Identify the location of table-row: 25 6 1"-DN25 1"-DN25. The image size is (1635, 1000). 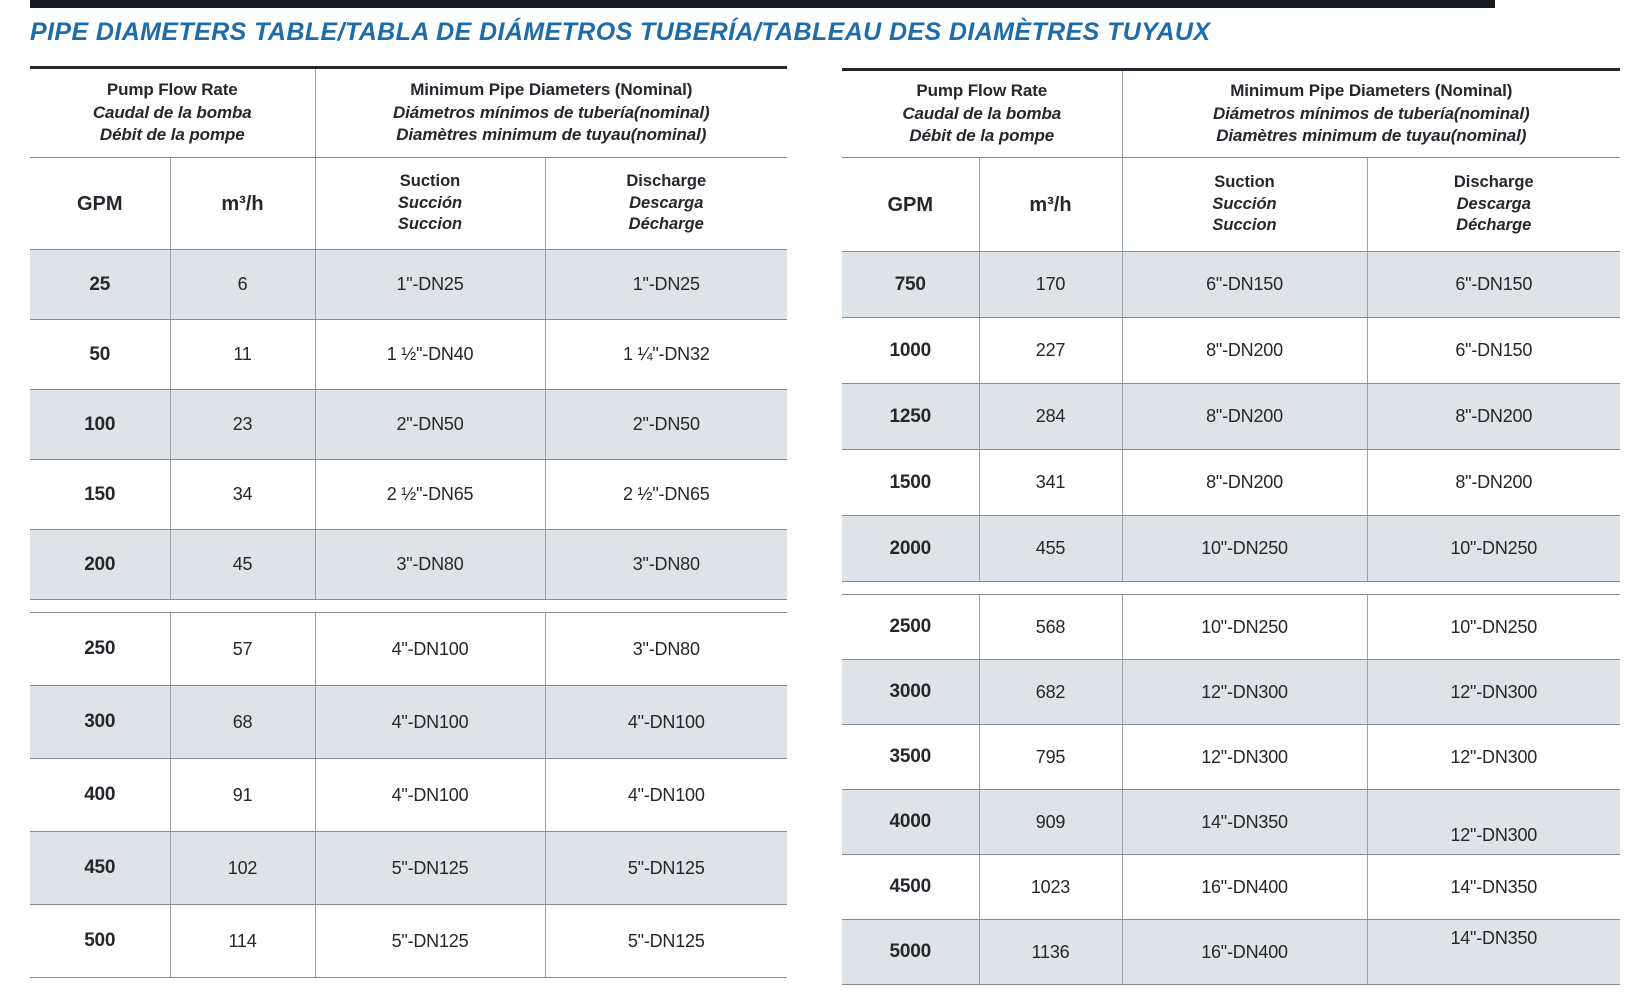
(409, 284).